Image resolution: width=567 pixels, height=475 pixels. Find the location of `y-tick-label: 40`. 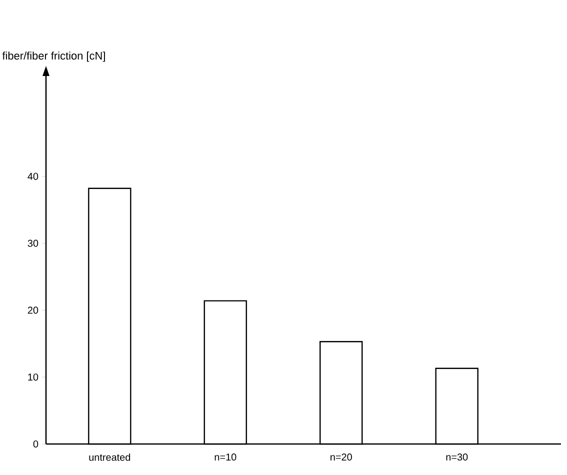

y-tick-label: 40 is located at coordinates (33, 176).